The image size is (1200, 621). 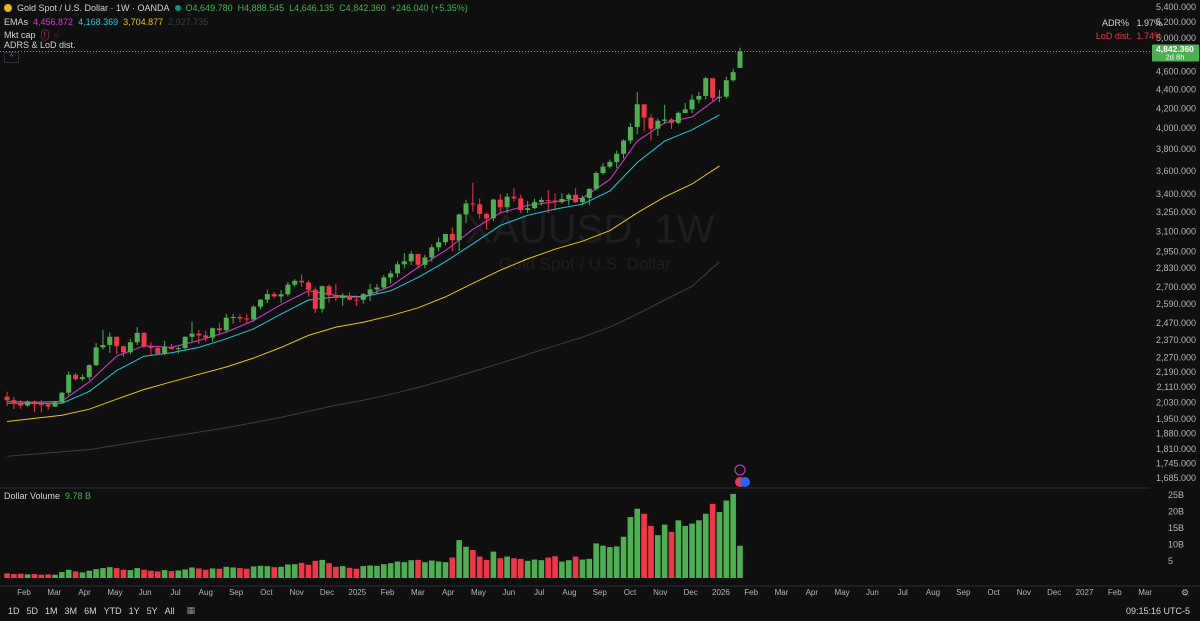 What do you see at coordinates (1176, 171) in the screenshot?
I see `y-tick-label: 3,600.000` at bounding box center [1176, 171].